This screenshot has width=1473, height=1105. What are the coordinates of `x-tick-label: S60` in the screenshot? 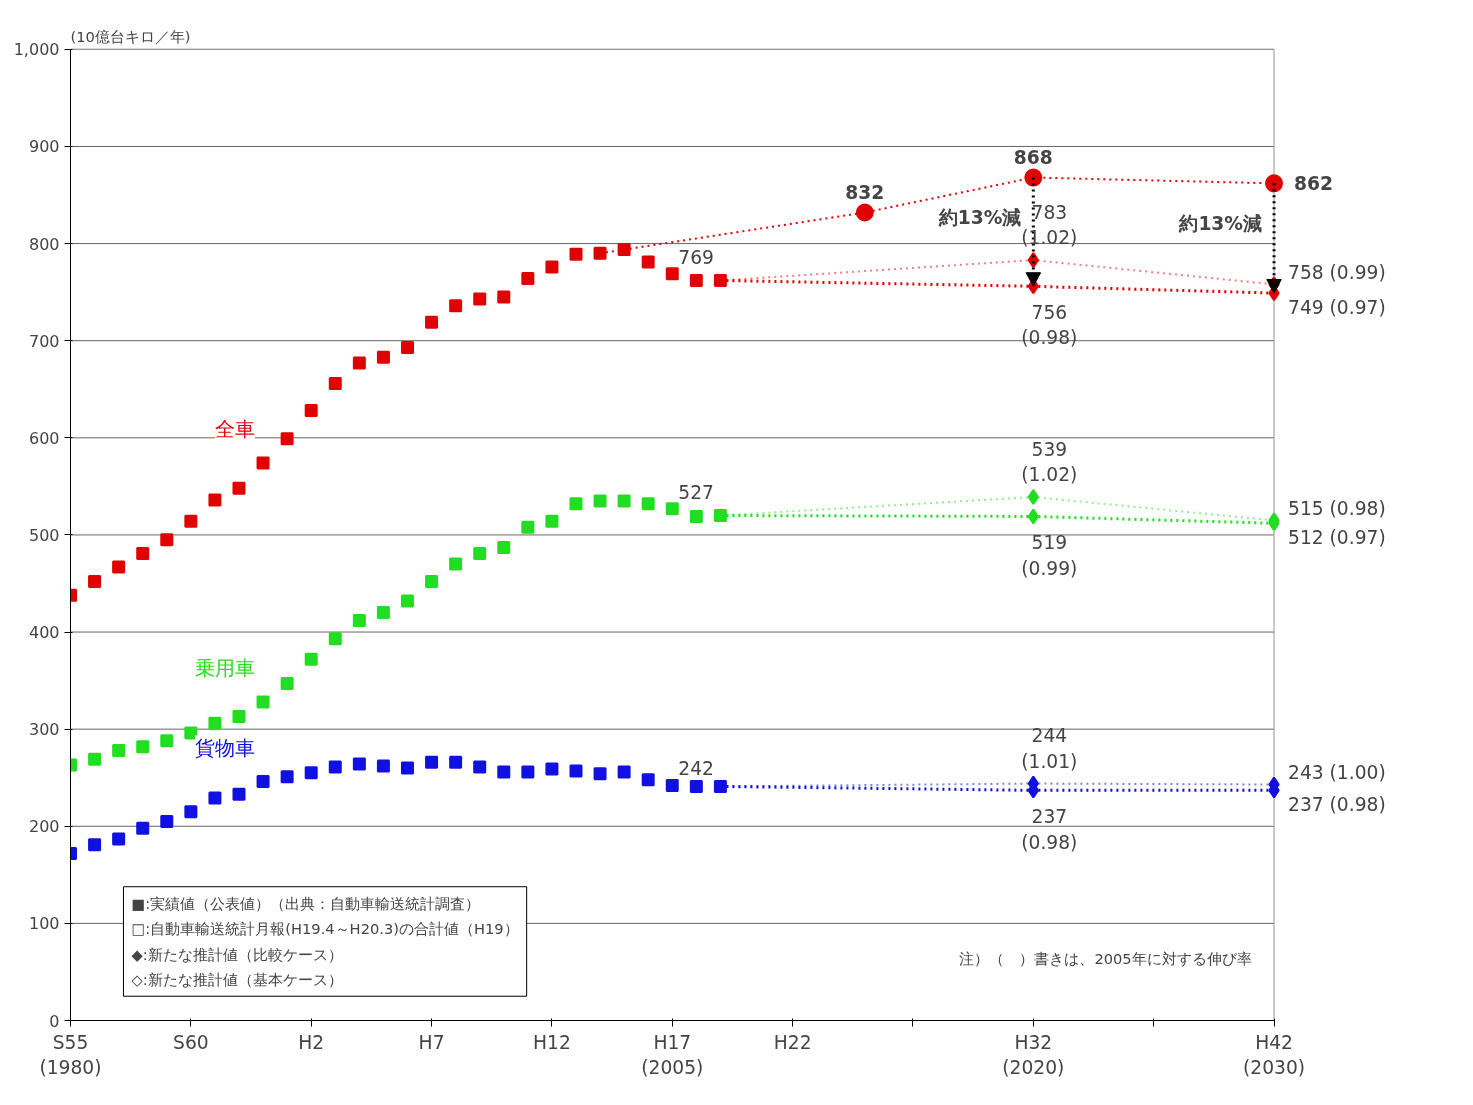 It's located at (191, 1042).